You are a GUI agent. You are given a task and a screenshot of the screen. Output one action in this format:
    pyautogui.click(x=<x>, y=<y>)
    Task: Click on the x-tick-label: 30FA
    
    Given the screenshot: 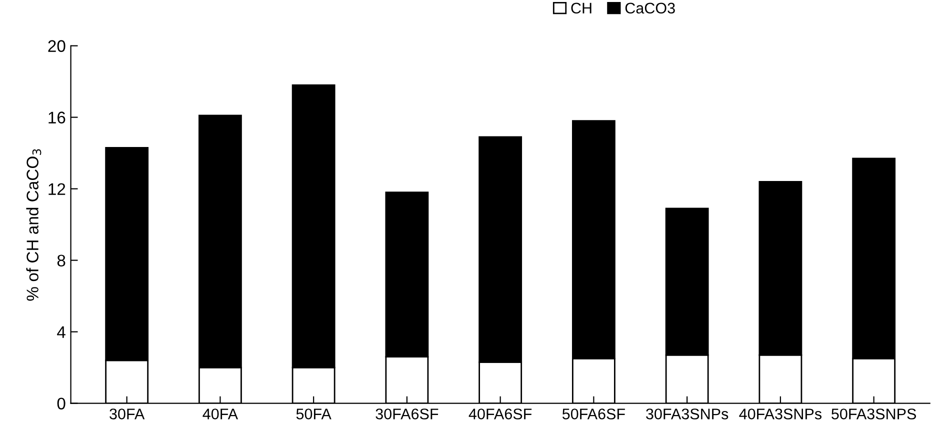 What is the action you would take?
    pyautogui.click(x=127, y=414)
    